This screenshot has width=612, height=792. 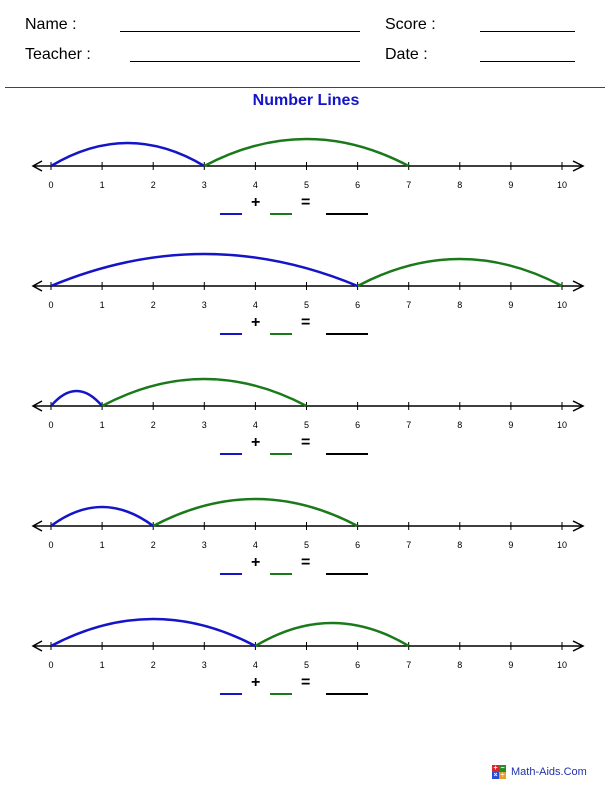 I want to click on name-field-line, so click(x=240, y=31).